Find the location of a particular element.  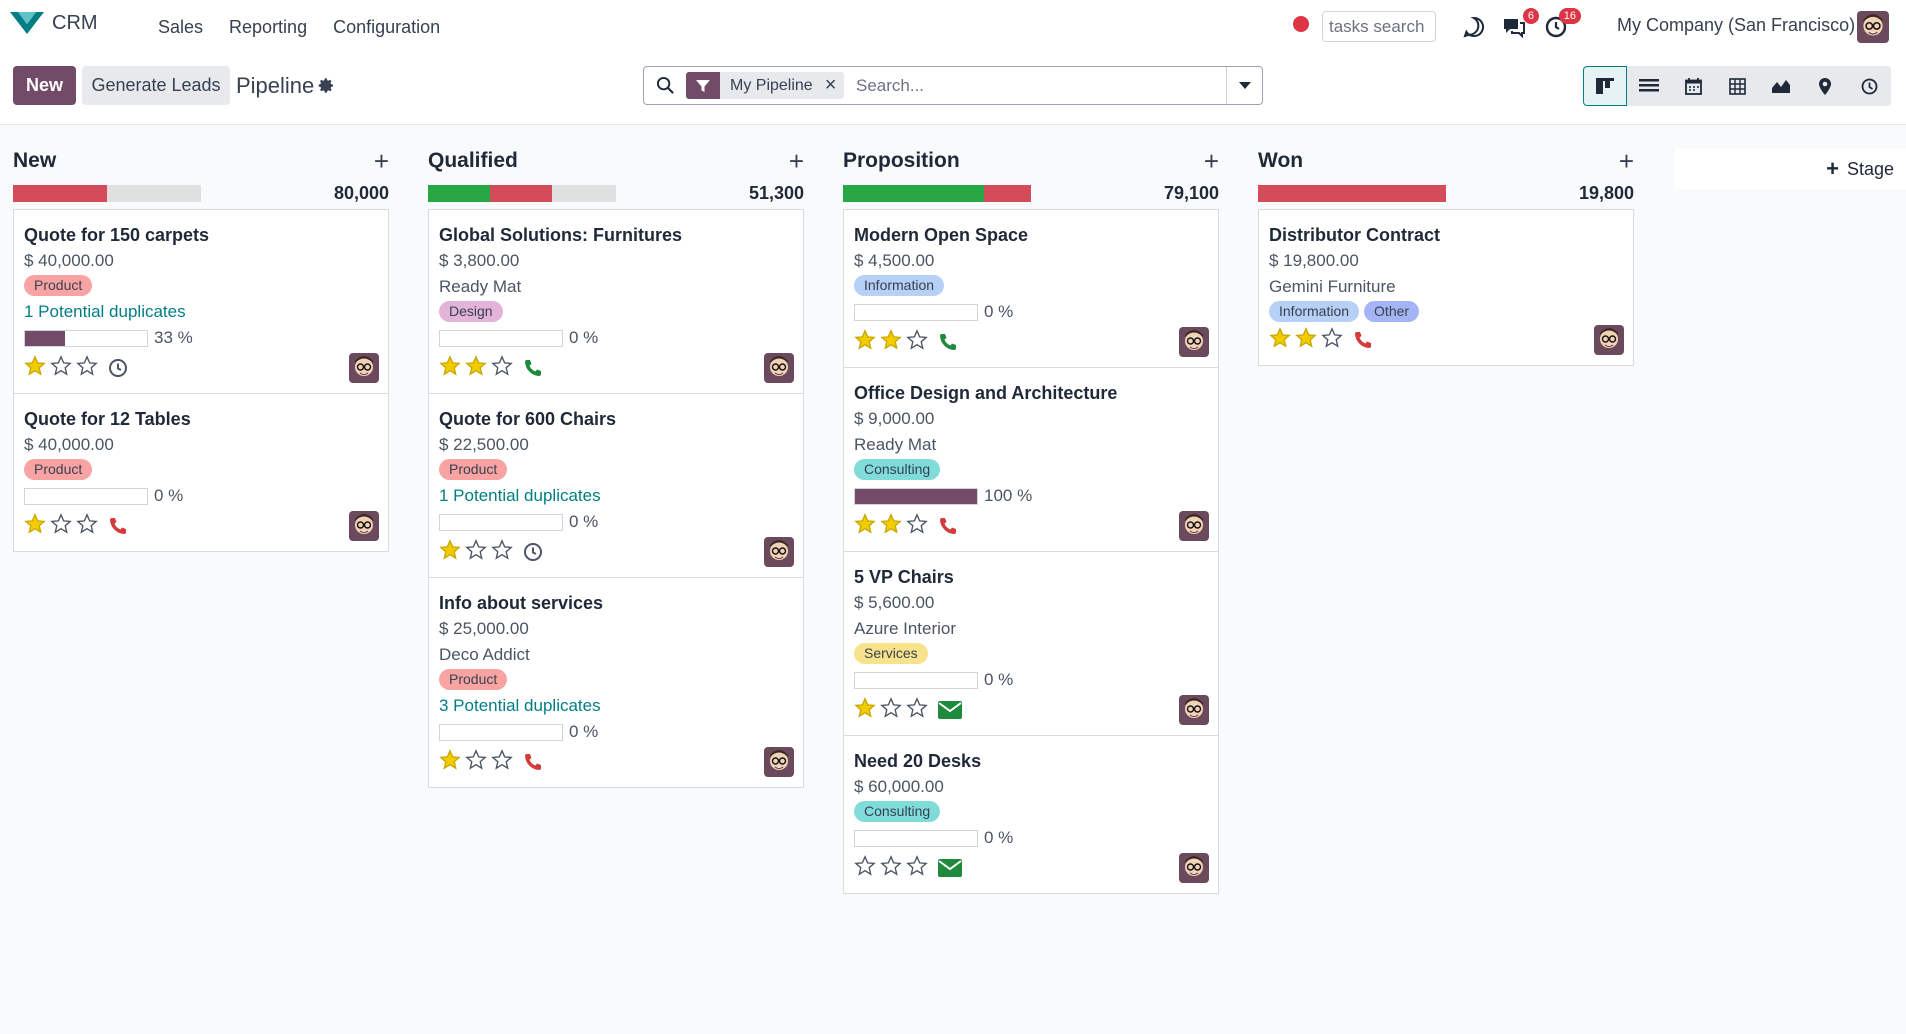

activities-clock-icon: 16 is located at coordinates (1561, 25).